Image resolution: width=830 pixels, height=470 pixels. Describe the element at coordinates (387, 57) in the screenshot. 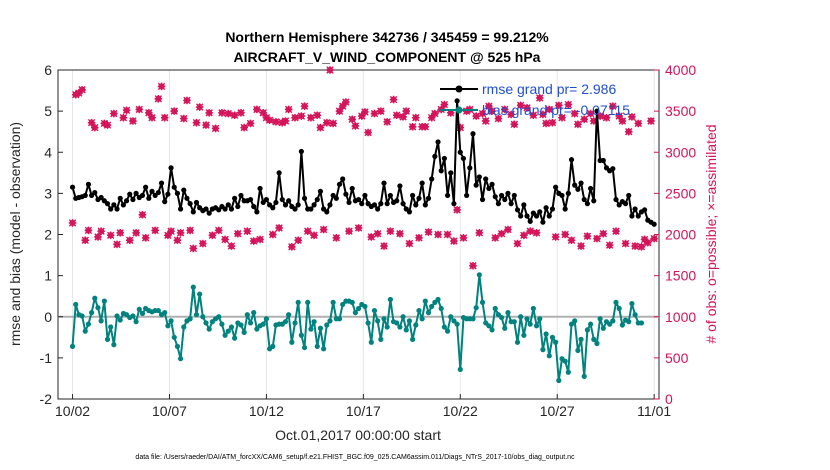

I see `chart-title-line2: AIRCRAFT_V_WIND_COMPONENT @ 525 hPa` at that location.